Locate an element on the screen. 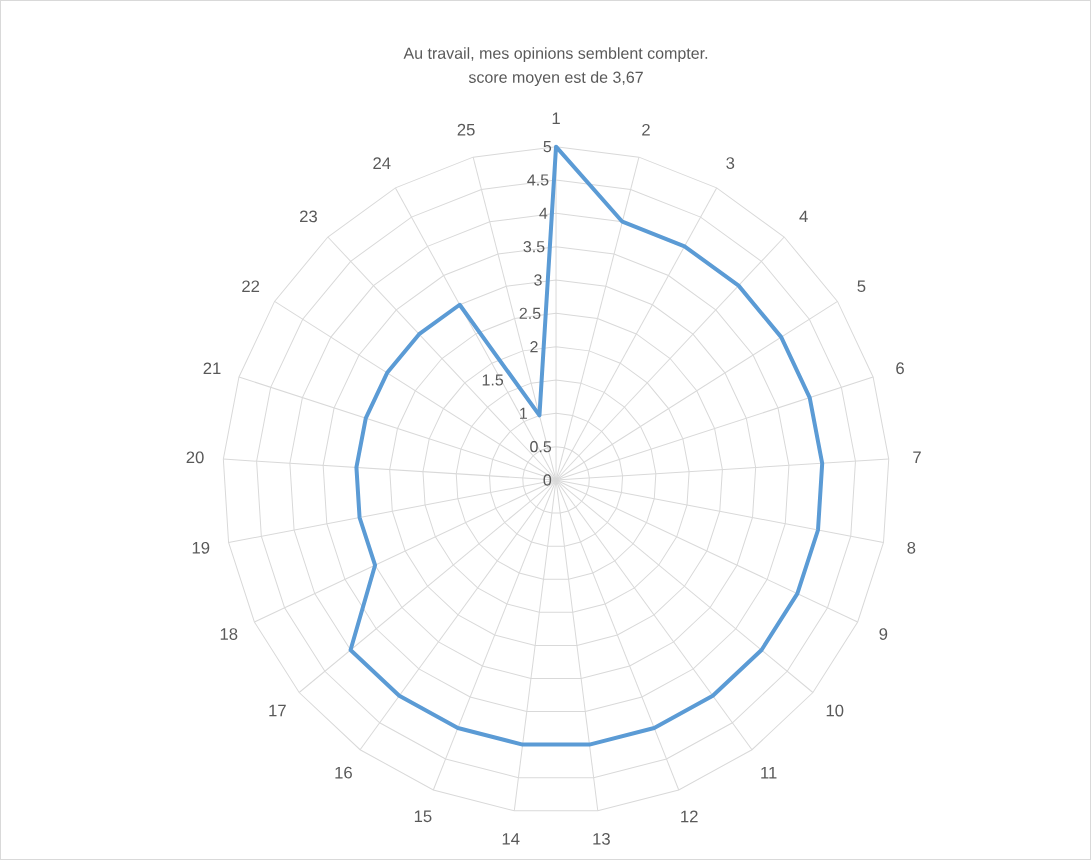 The height and width of the screenshot is (860, 1091). y-tick-label: 4 is located at coordinates (543, 213).